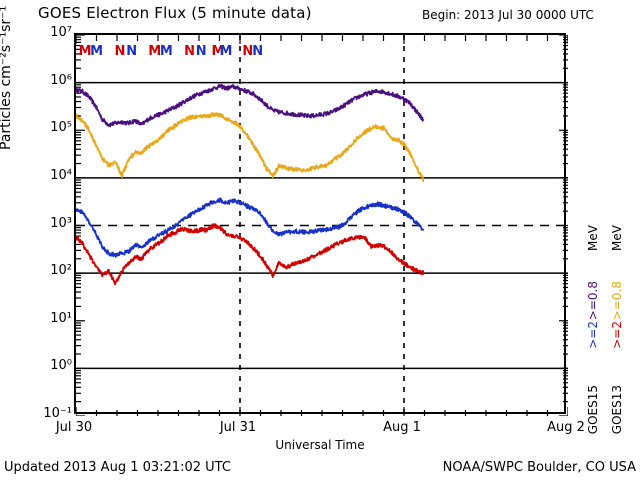 Image resolution: width=640 pixels, height=480 pixels. Describe the element at coordinates (617, 410) in the screenshot. I see `legend-satellite-col2: GOES13` at that location.